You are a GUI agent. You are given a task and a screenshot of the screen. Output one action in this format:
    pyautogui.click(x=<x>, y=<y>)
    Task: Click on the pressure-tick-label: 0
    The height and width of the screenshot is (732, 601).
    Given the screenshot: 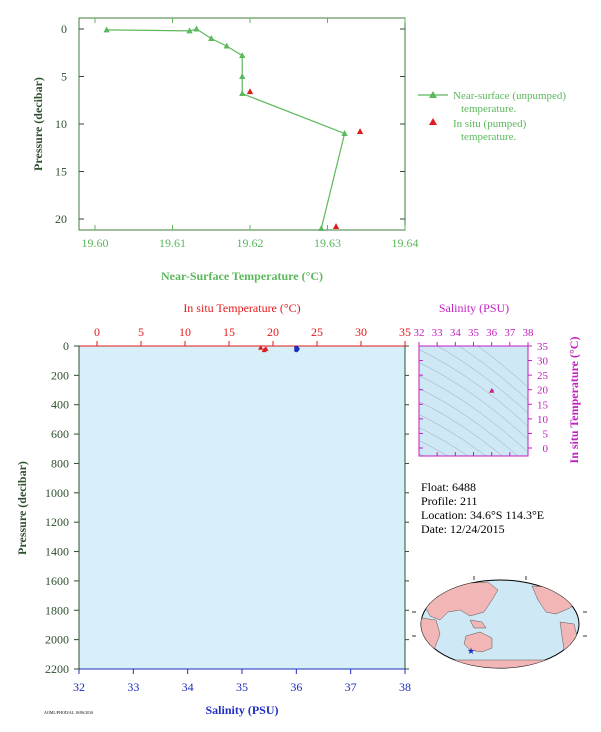 What is the action you would take?
    pyautogui.click(x=66, y=346)
    